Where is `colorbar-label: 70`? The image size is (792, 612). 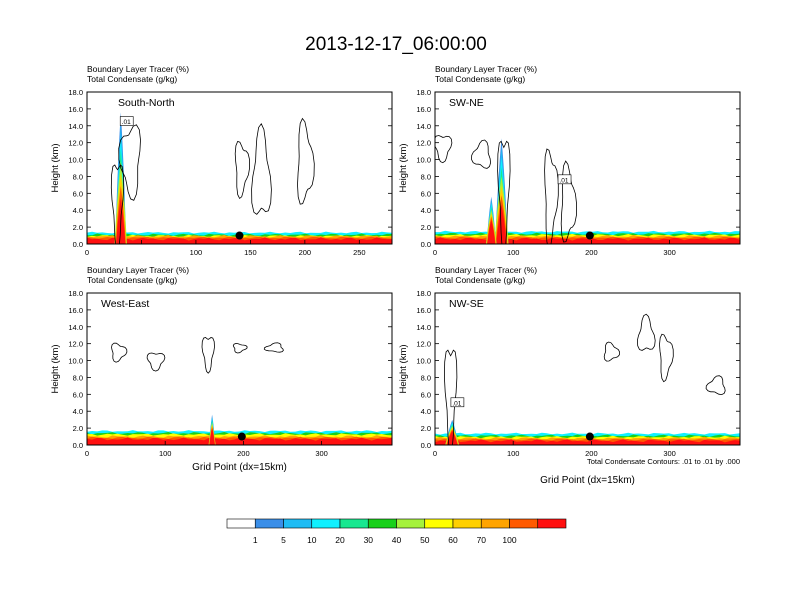 colorbar-label: 70 is located at coordinates (482, 540).